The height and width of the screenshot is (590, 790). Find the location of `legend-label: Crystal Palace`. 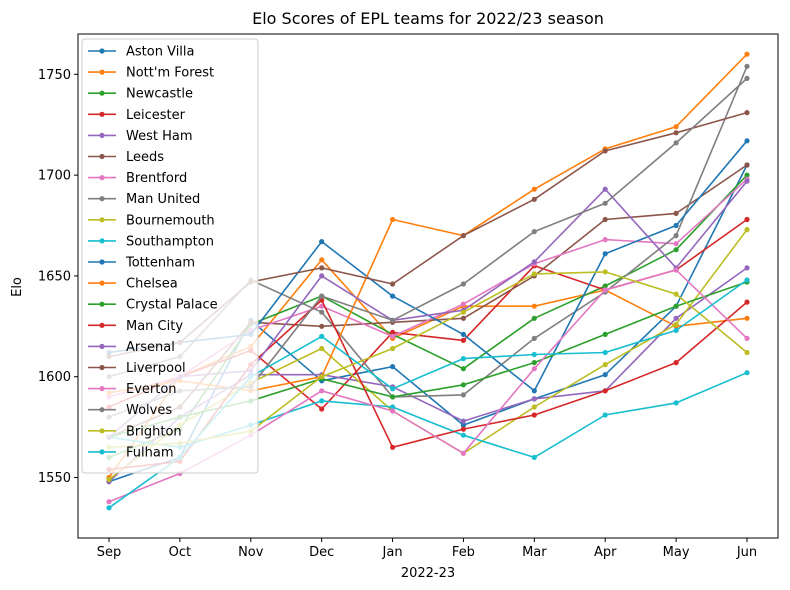

legend-label: Crystal Palace is located at coordinates (172, 305).